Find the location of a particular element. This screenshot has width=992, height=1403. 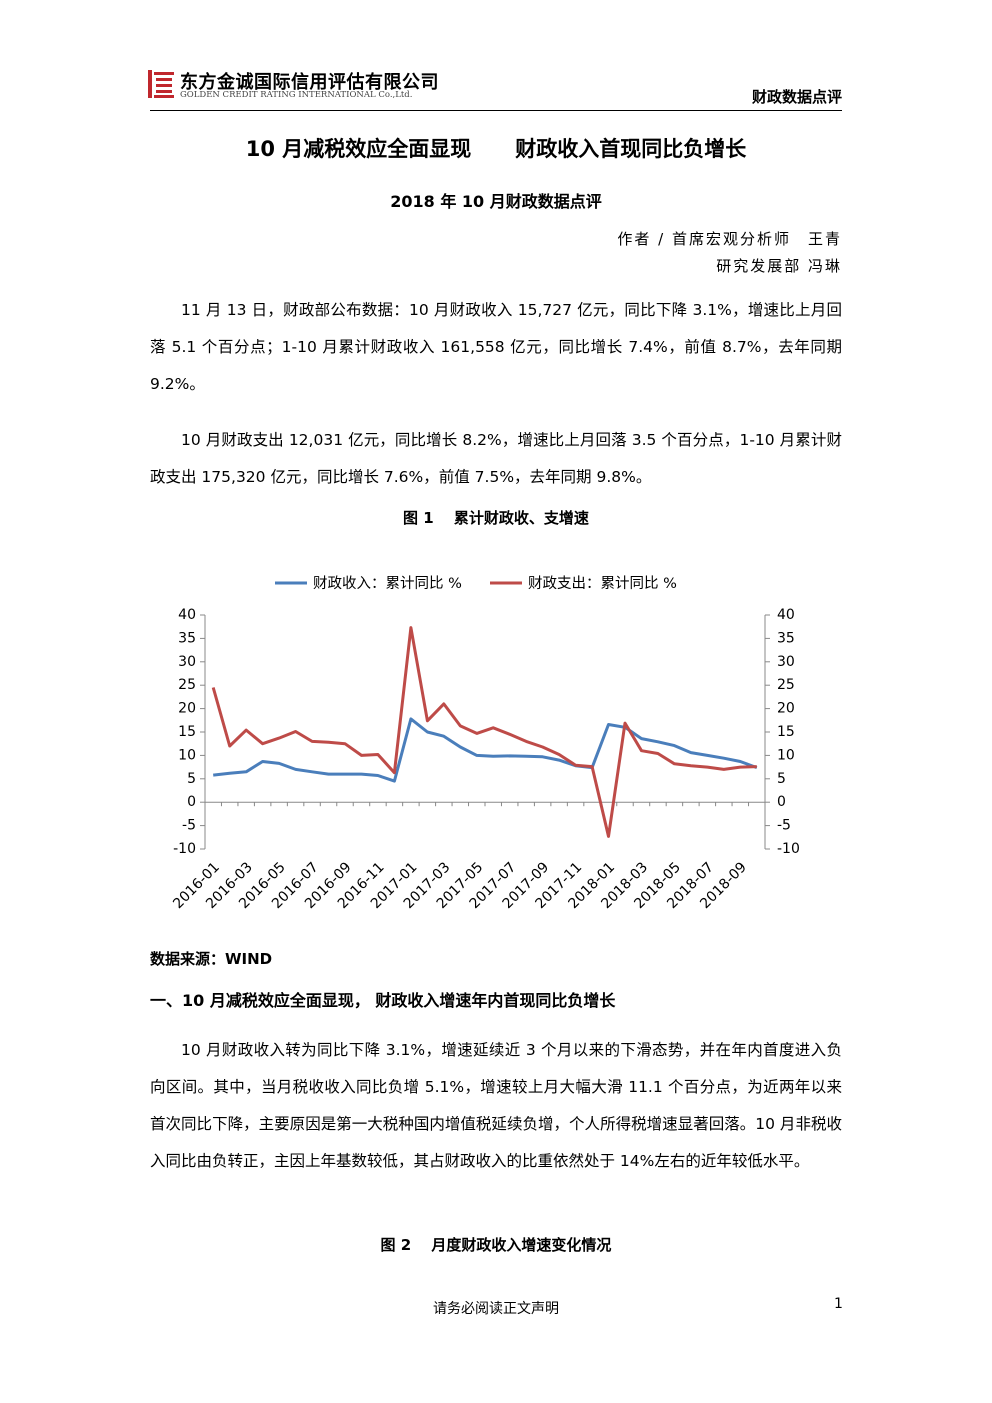

y-tick-label: 10 is located at coordinates (187, 755).